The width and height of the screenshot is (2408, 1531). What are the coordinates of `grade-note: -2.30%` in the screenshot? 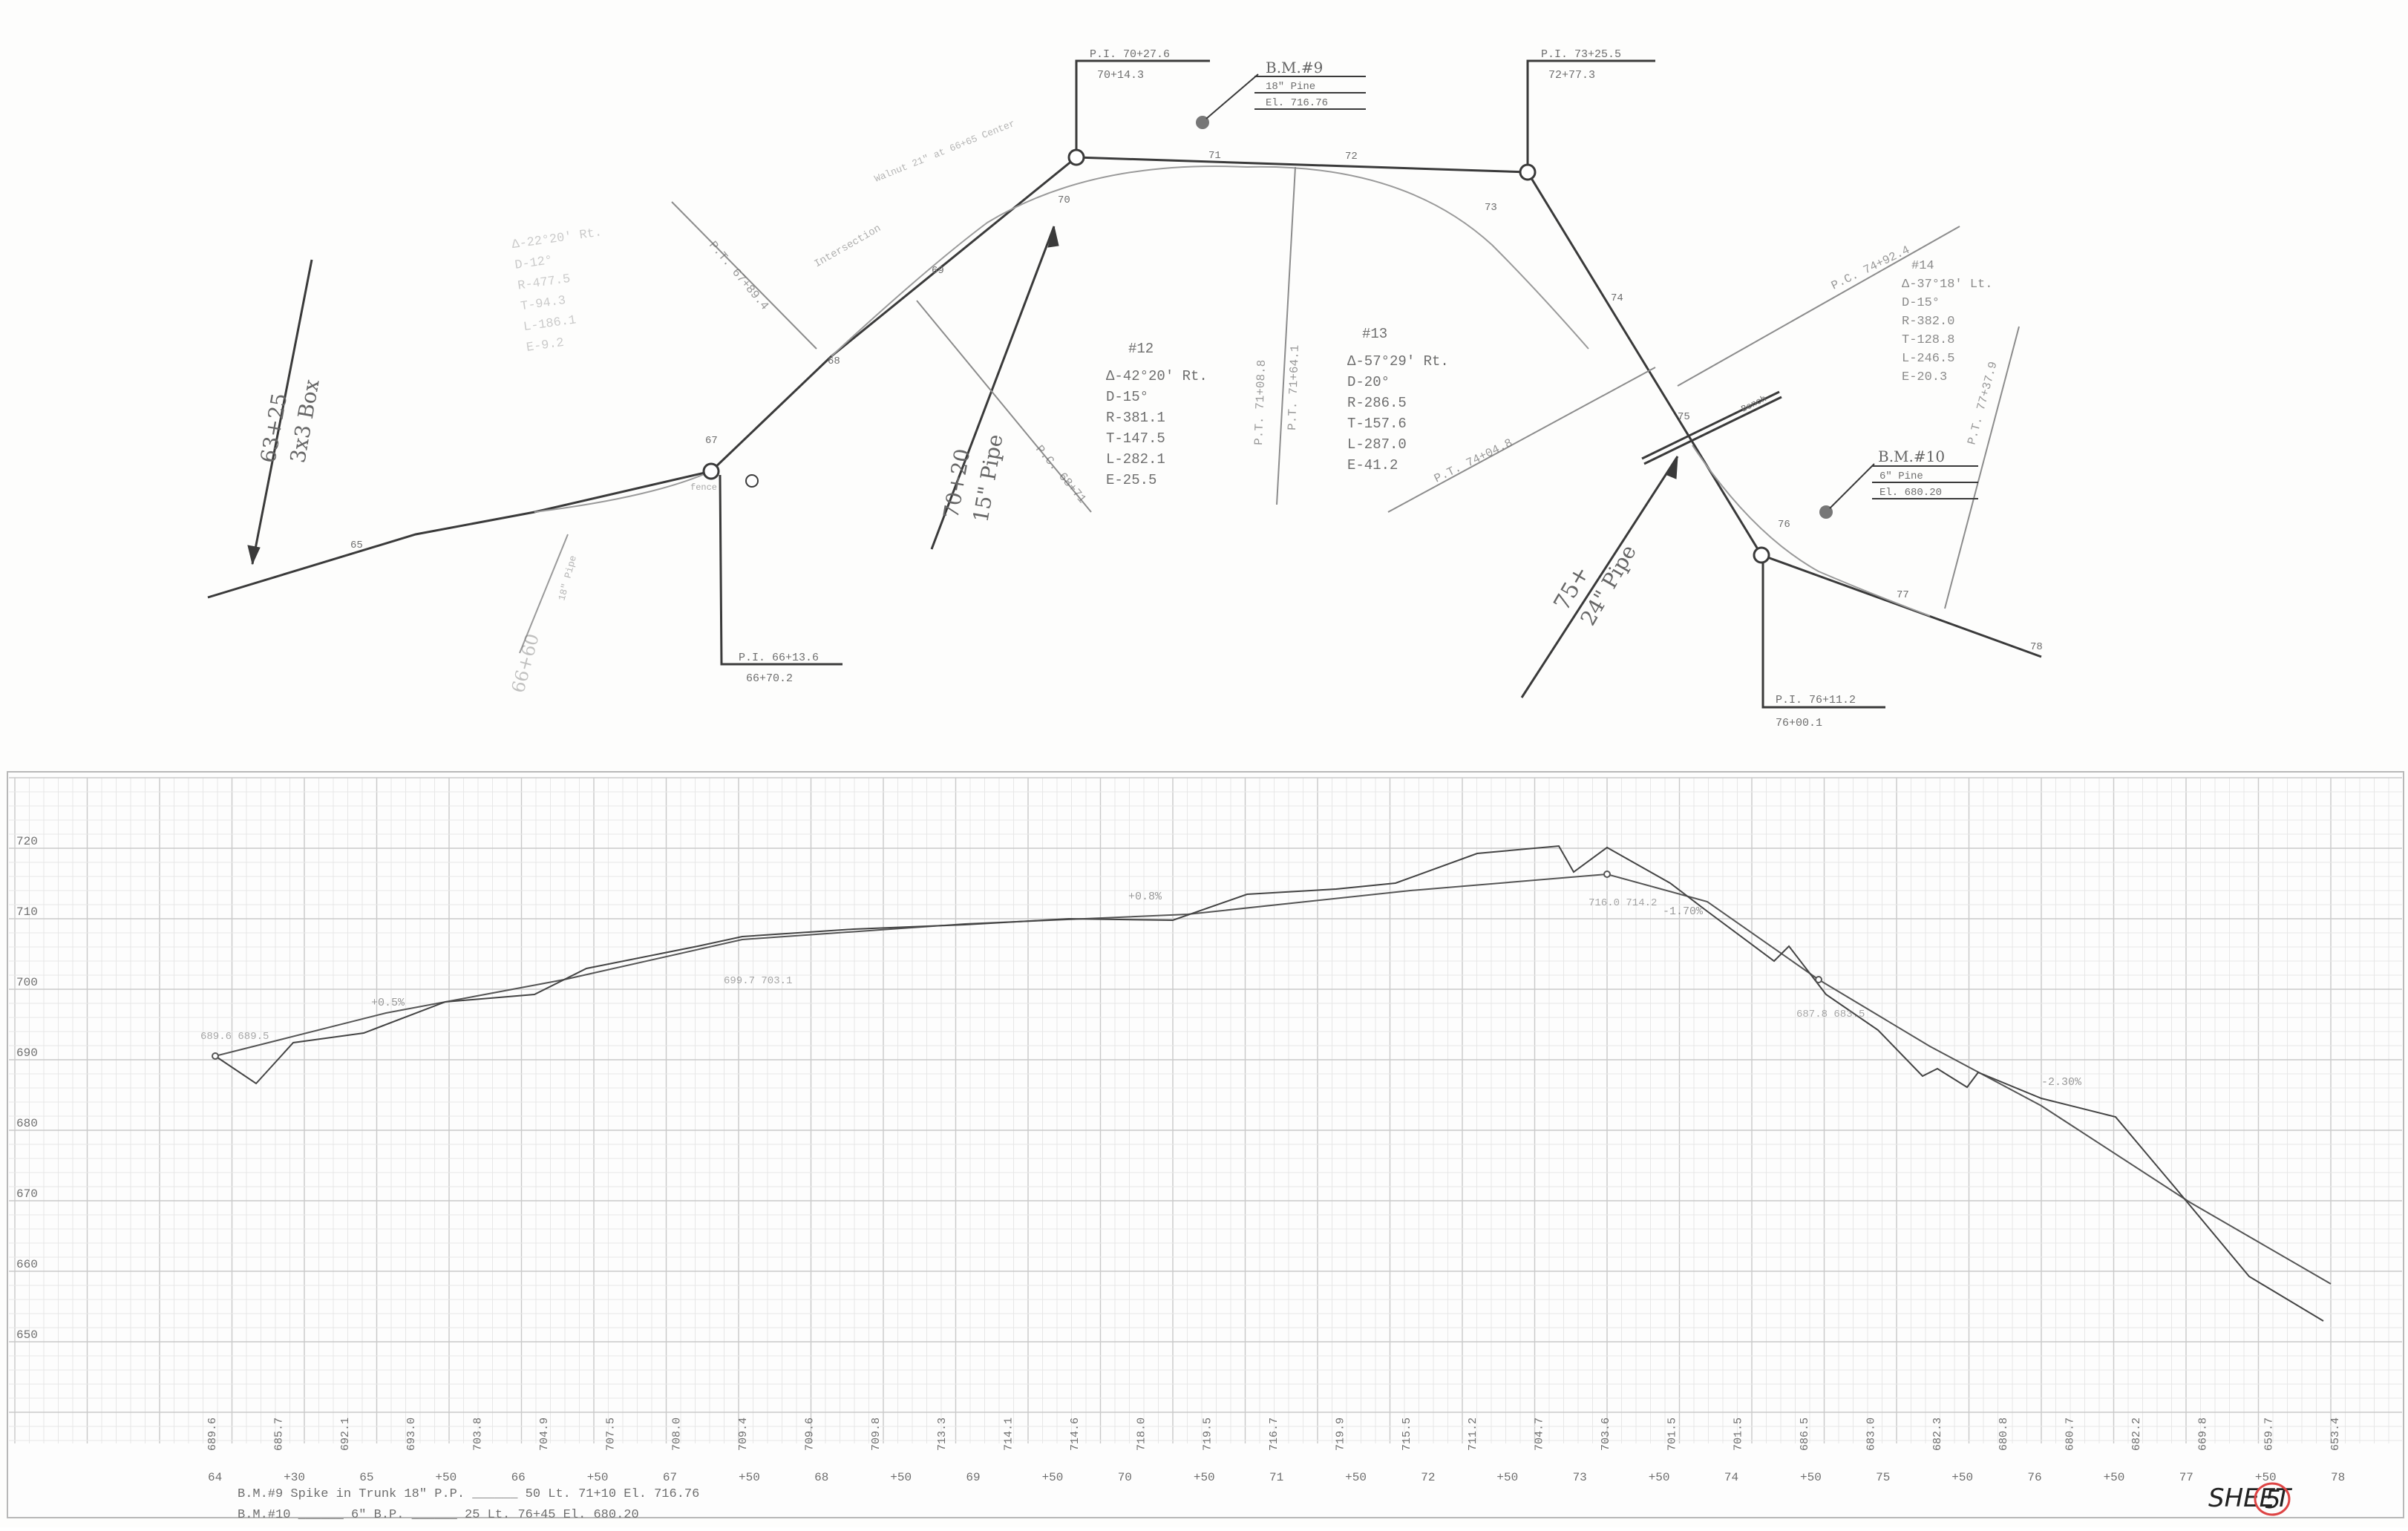 It's located at (2061, 1082).